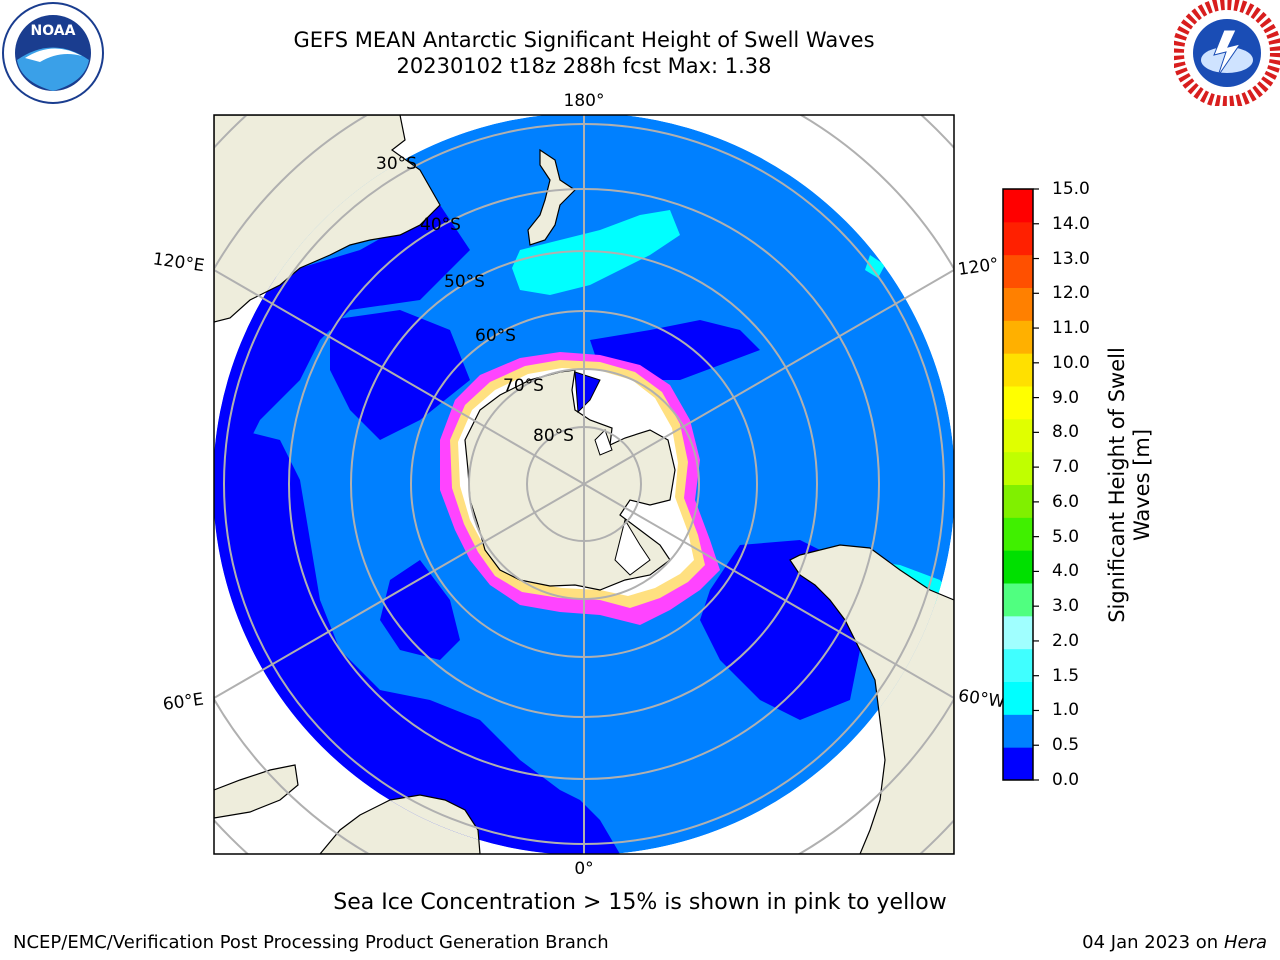  What do you see at coordinates (1066, 675) in the screenshot?
I see `colorbar-tick-label: 1.5` at bounding box center [1066, 675].